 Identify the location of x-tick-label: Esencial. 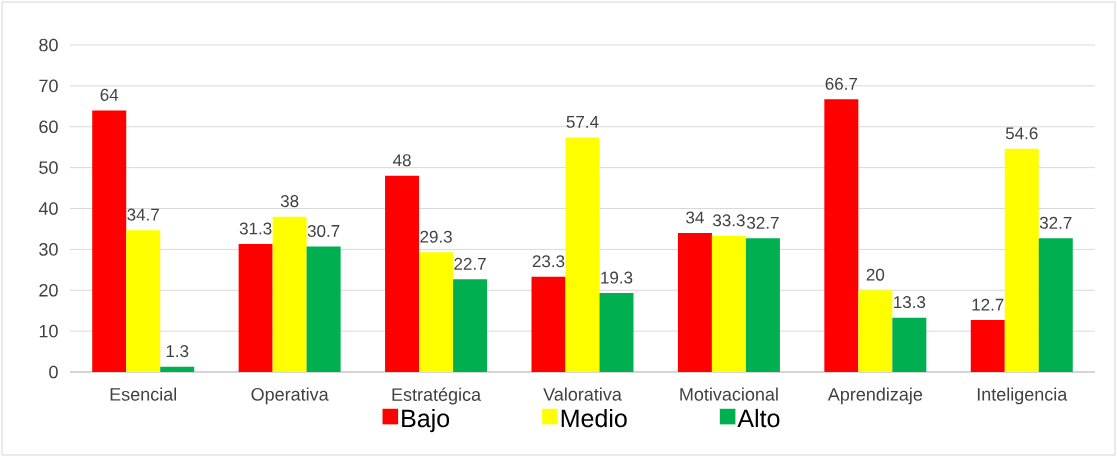
(143, 394).